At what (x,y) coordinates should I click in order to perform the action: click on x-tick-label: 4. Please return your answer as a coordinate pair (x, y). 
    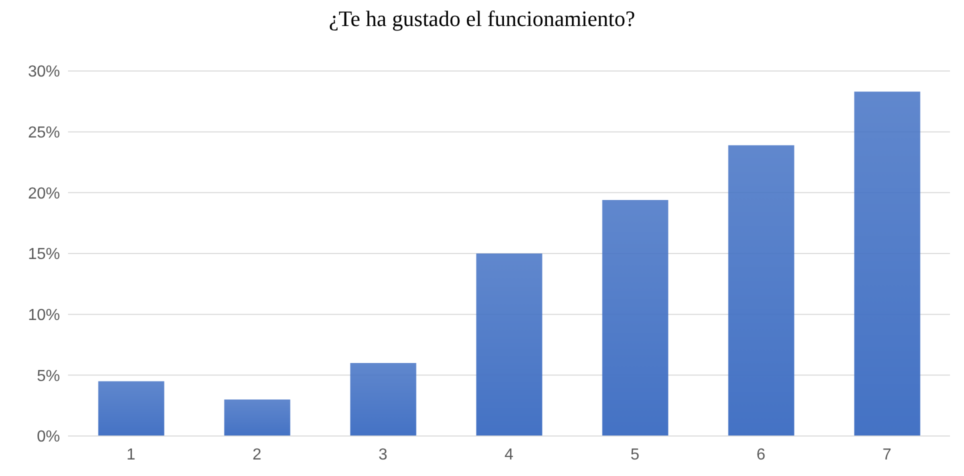
    Looking at the image, I should click on (509, 455).